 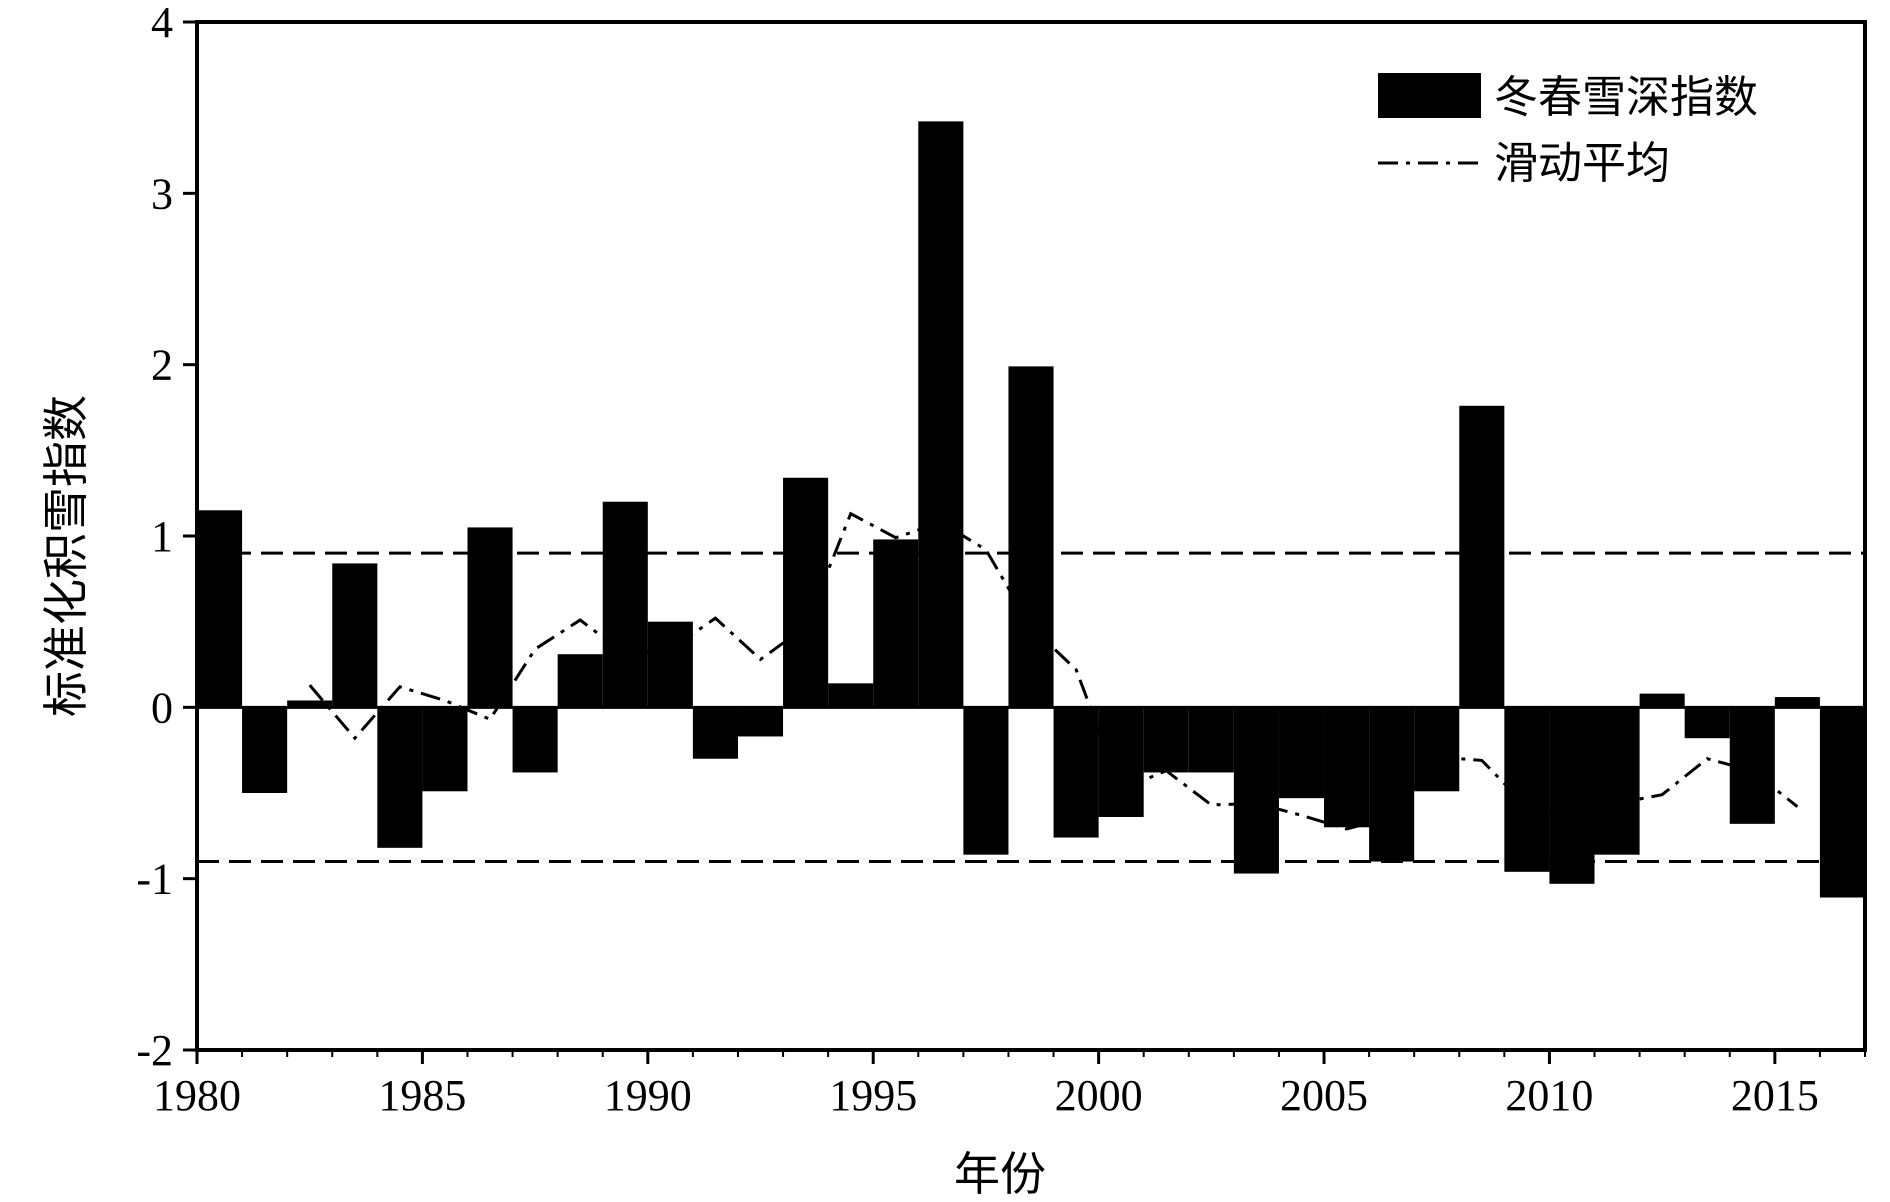 What do you see at coordinates (1775, 1095) in the screenshot?
I see `x-tick-label: 2015` at bounding box center [1775, 1095].